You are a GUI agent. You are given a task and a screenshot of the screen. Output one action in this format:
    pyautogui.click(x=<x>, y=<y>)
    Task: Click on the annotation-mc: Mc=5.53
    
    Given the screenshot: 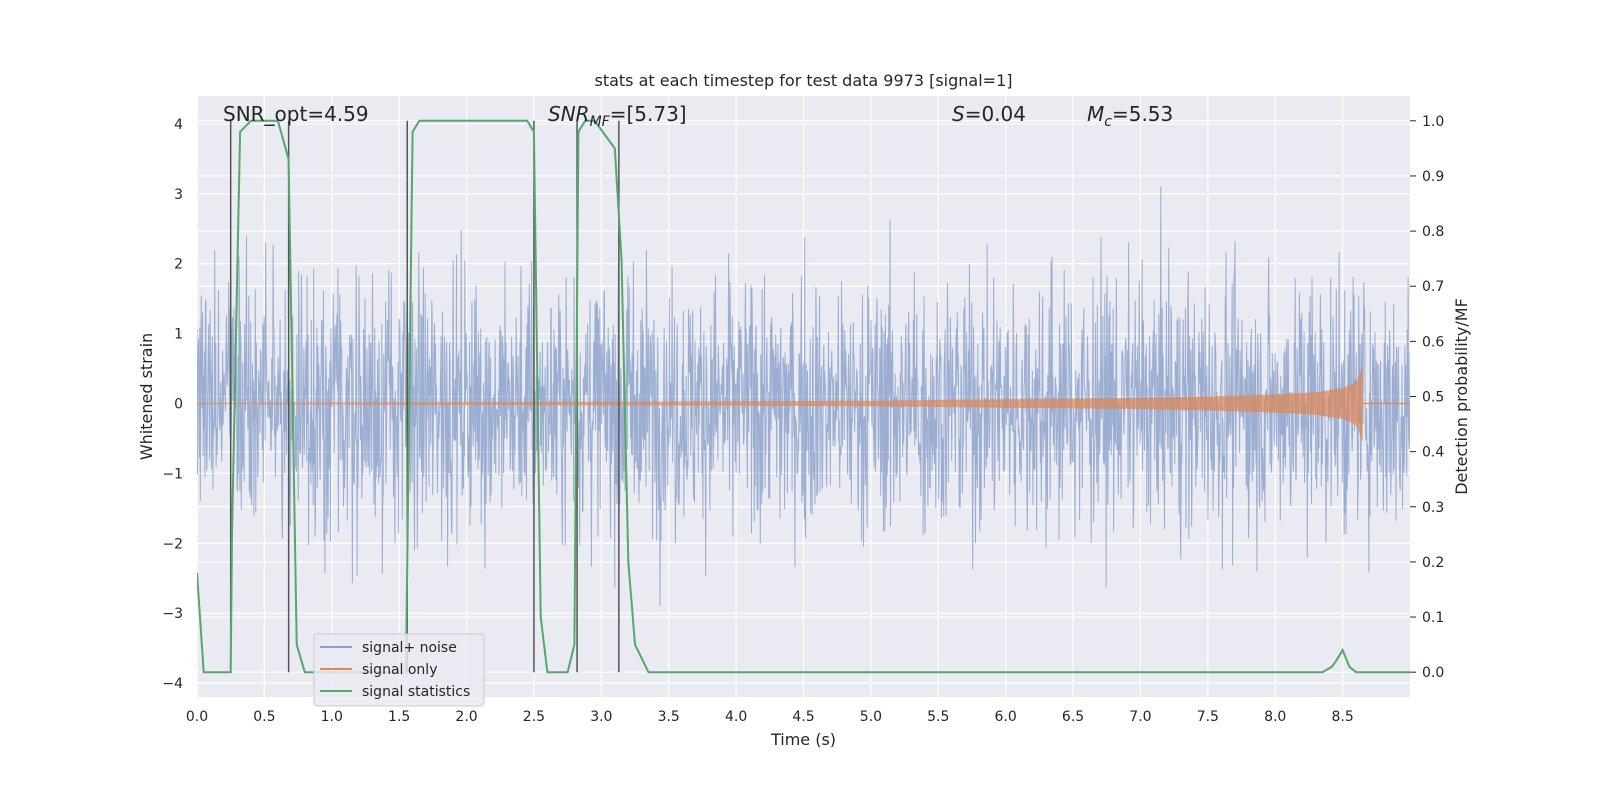 What is the action you would take?
    pyautogui.click(x=1130, y=116)
    